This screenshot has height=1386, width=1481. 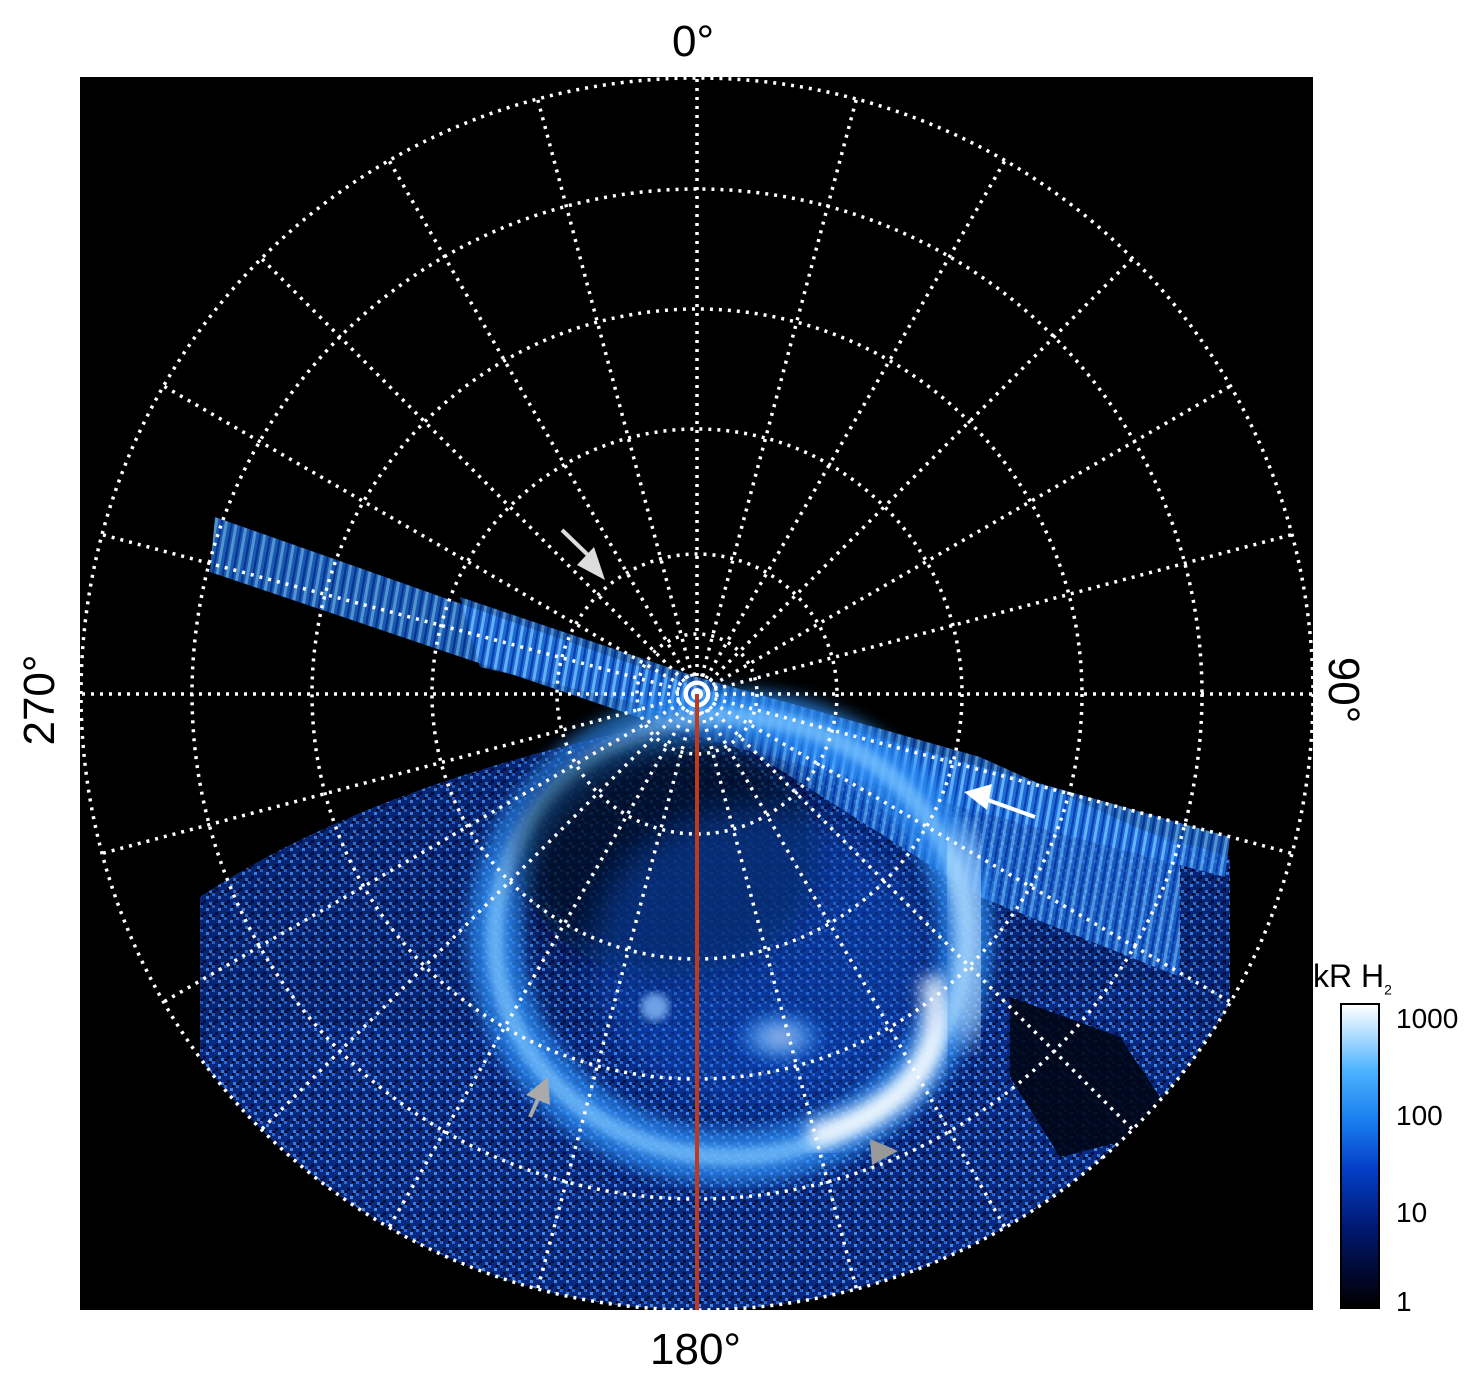 What do you see at coordinates (693, 41) in the screenshot?
I see `angle-label-0: 0°` at bounding box center [693, 41].